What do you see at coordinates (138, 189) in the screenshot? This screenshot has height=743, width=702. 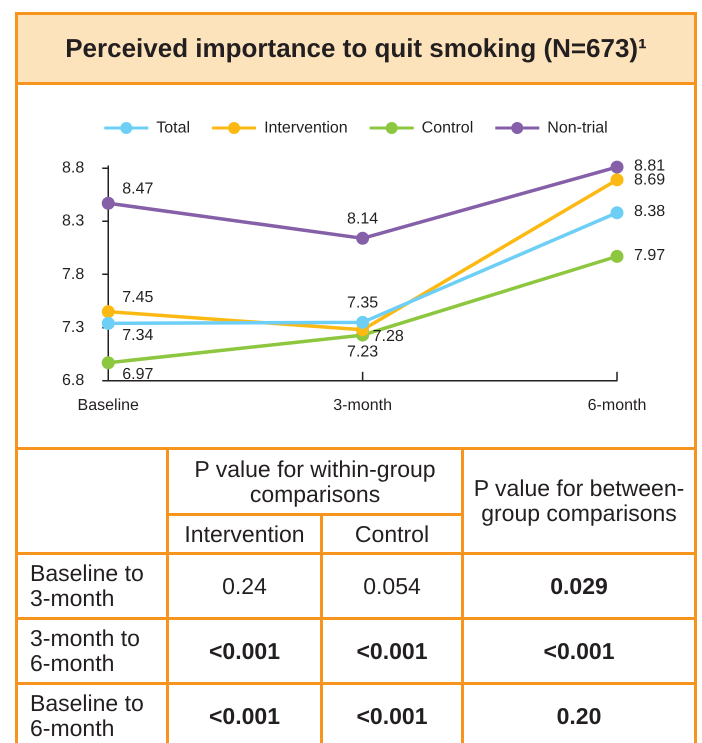 I see `data-label: 8.47` at bounding box center [138, 189].